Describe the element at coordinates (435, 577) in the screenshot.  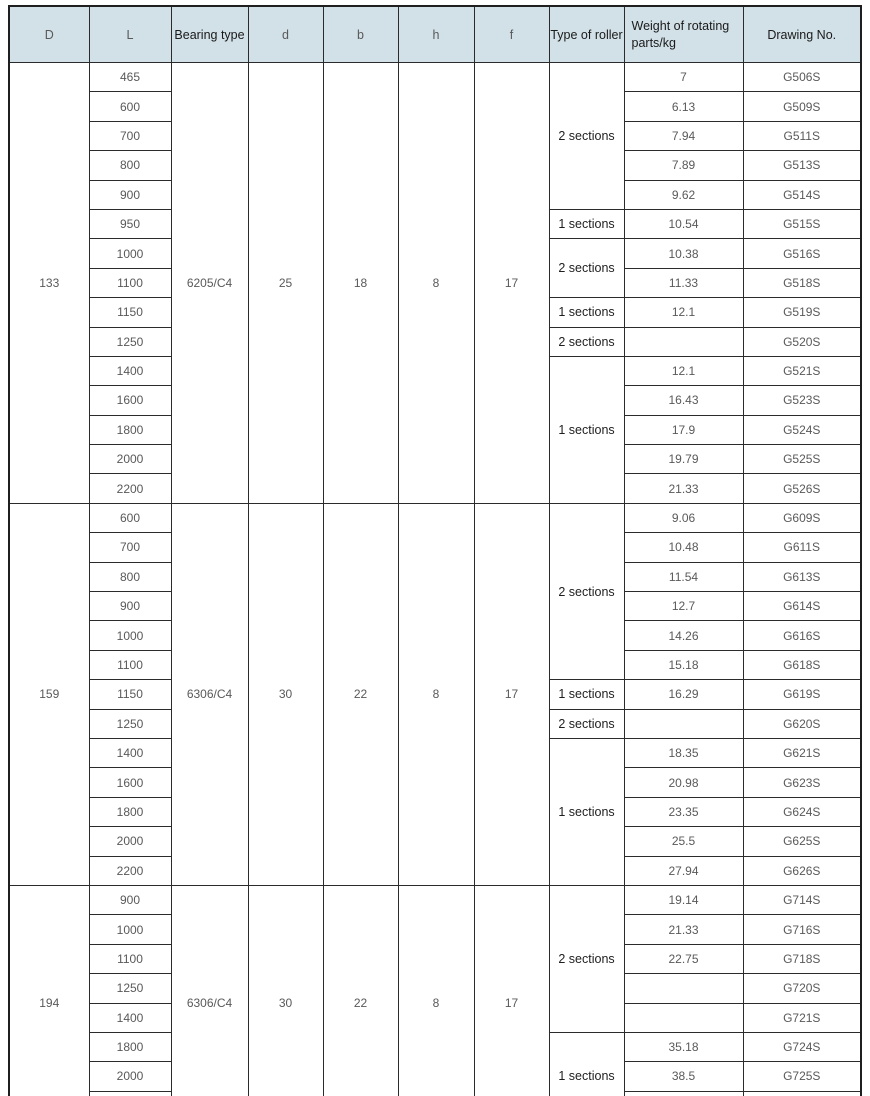
I see `table-row: 800 11.54 G613S` at that location.